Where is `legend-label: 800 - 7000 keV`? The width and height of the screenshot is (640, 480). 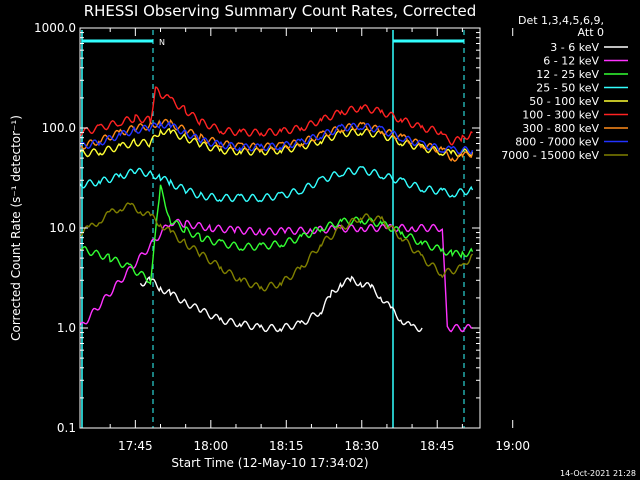
legend-label: 800 - 7000 keV is located at coordinates (557, 142).